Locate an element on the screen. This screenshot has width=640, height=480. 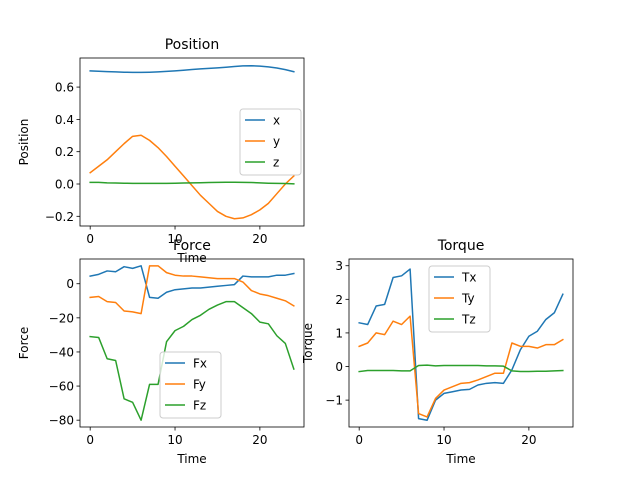
legend-position: xyz is located at coordinates (270, 142).